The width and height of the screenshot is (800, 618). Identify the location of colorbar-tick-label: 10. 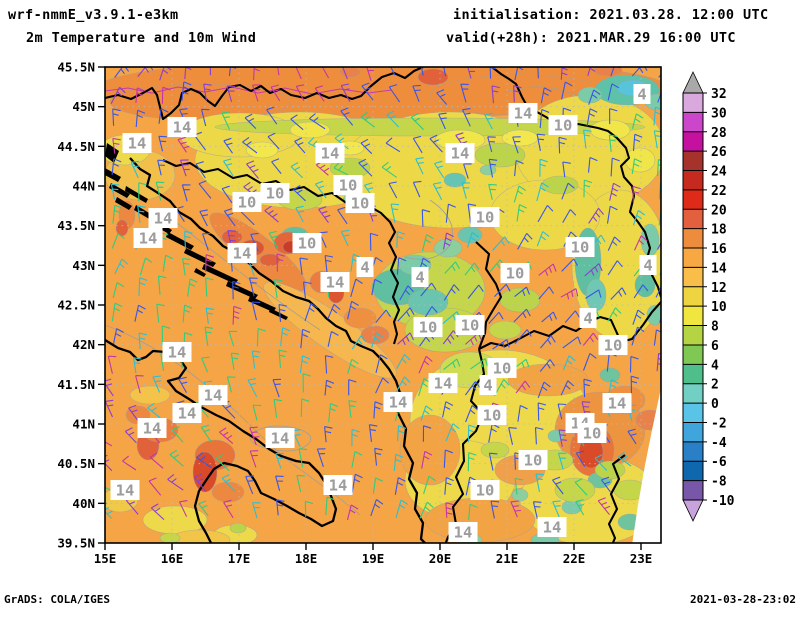
(719, 307).